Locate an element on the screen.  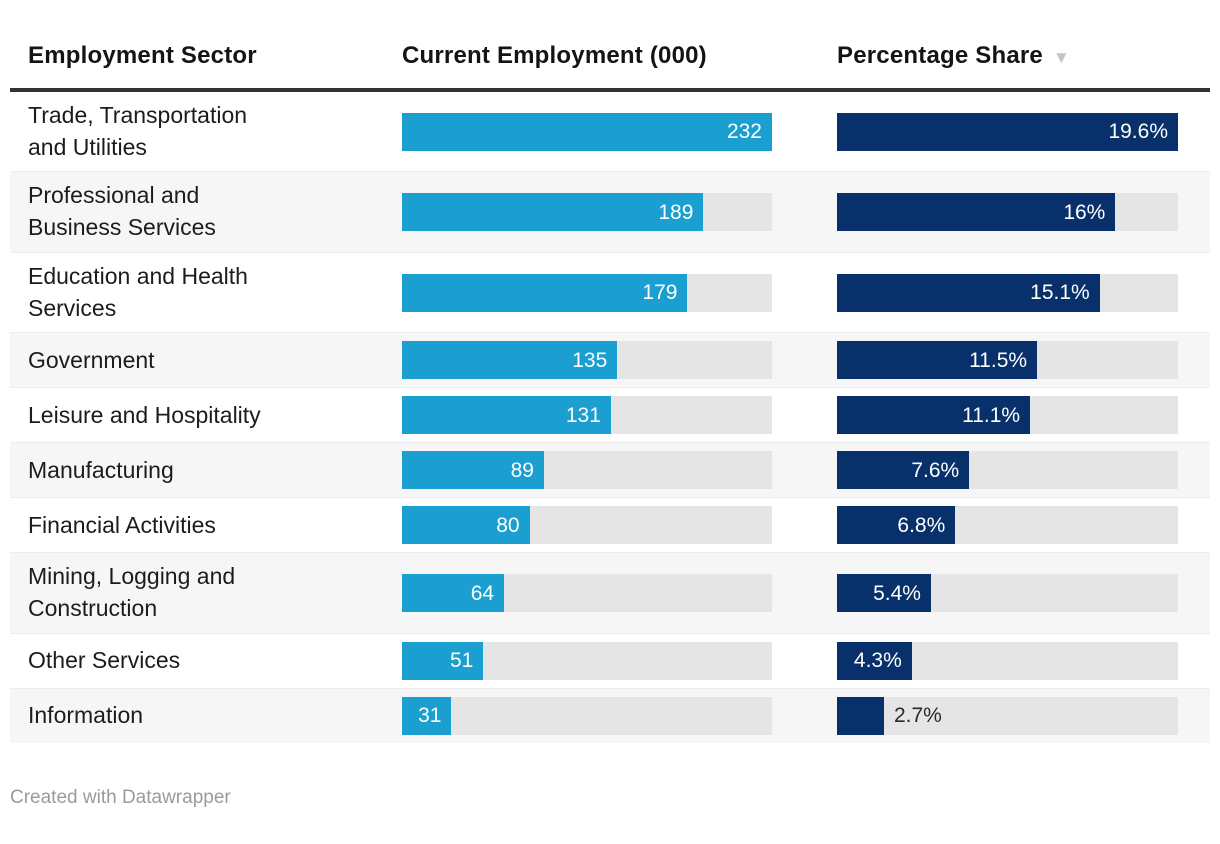
share-value-label: 7.6% is located at coordinates (935, 470).